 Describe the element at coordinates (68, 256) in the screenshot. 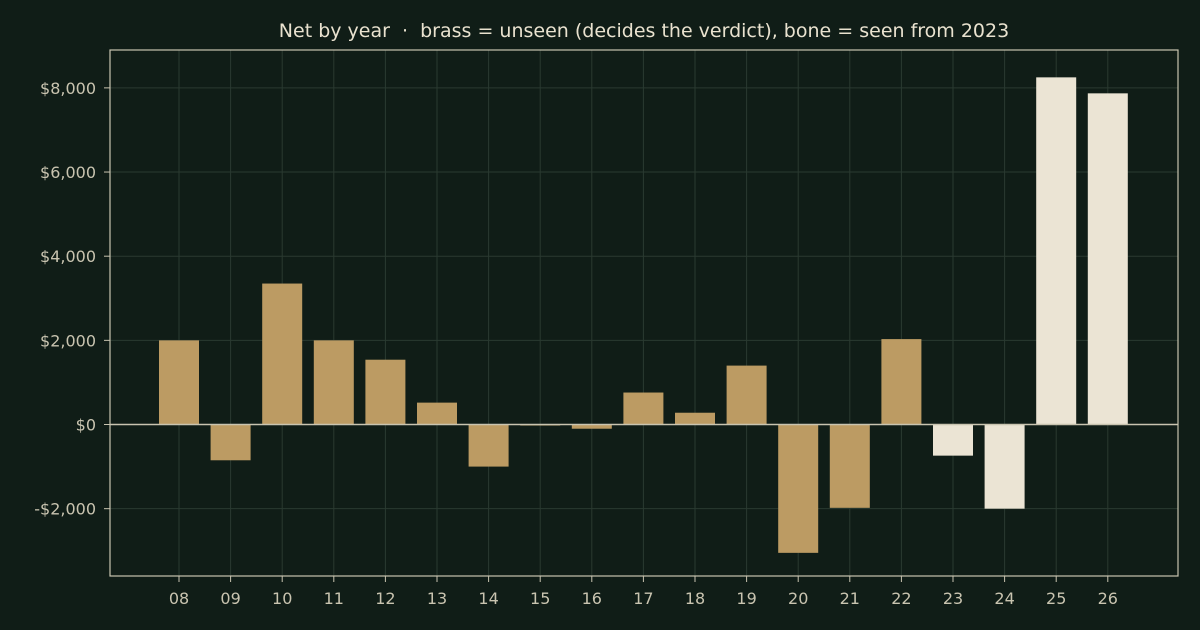

I see `y-tick-label: $4,000` at that location.